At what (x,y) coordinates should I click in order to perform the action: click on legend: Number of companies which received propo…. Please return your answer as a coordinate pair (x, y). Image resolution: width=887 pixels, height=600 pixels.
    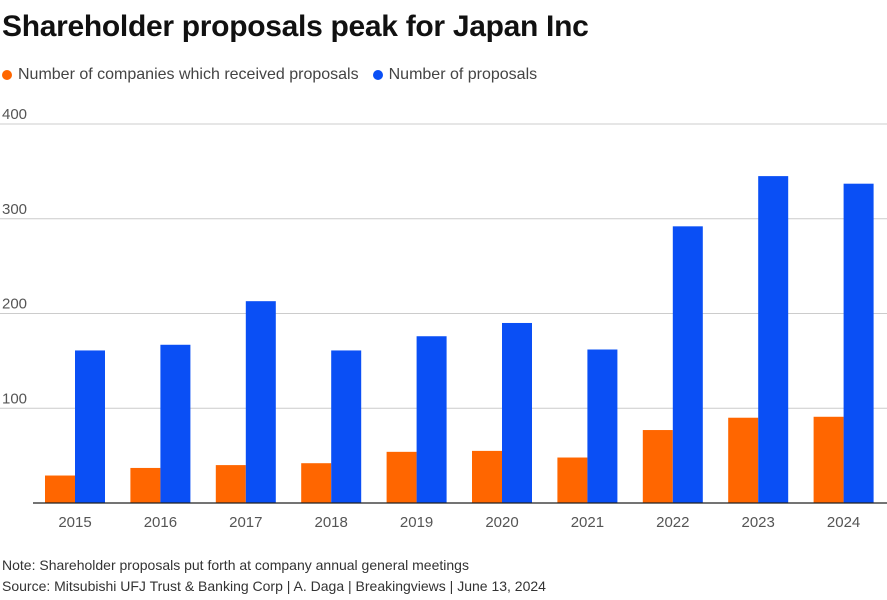
    Looking at the image, I should click on (276, 75).